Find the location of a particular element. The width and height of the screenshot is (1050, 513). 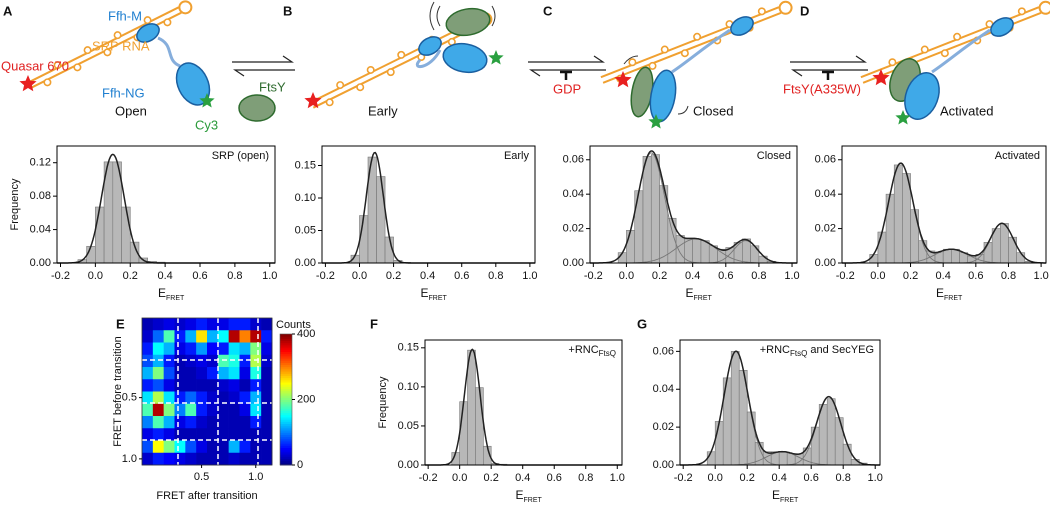

x-axis-label: EFRET is located at coordinates (949, 294).